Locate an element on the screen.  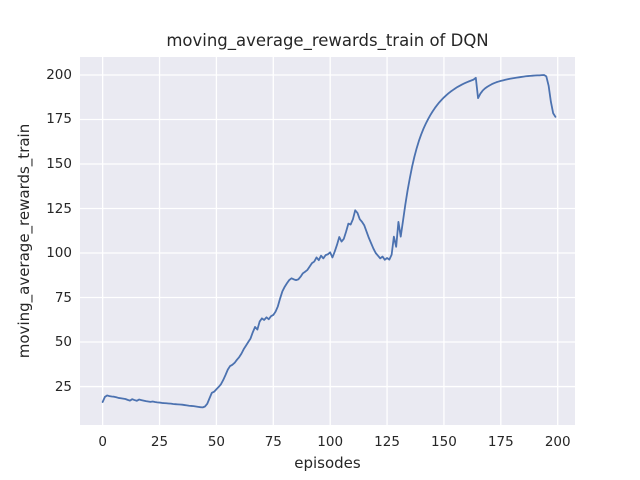
x-tick-label: 100 is located at coordinates (330, 442).